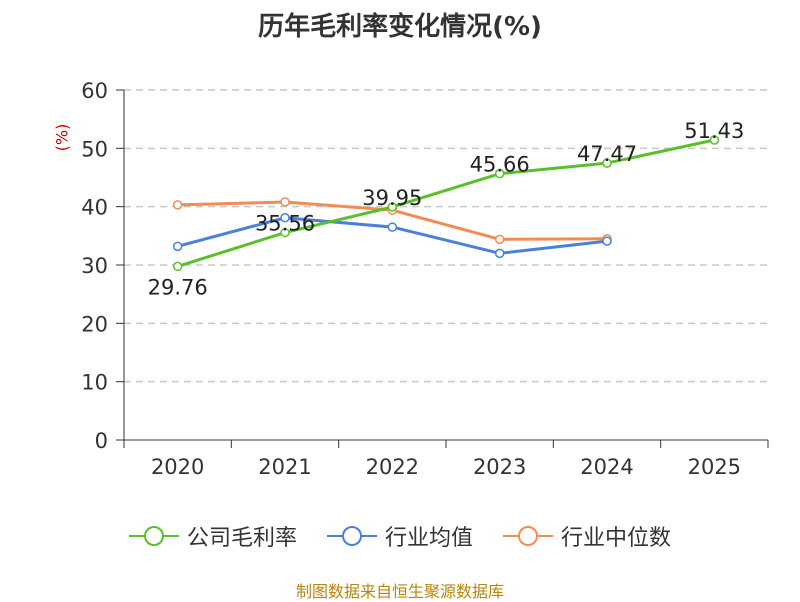 The width and height of the screenshot is (800, 602). I want to click on legend-label: 公司毛利率, so click(241, 538).